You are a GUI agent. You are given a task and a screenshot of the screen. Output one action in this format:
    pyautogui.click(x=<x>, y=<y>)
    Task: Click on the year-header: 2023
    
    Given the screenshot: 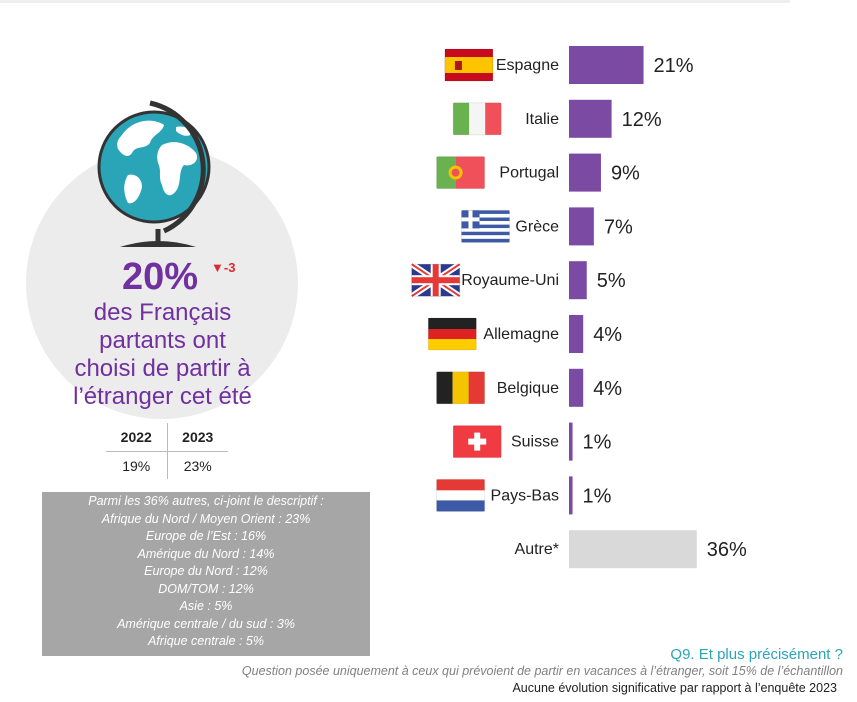 What is the action you would take?
    pyautogui.click(x=197, y=437)
    